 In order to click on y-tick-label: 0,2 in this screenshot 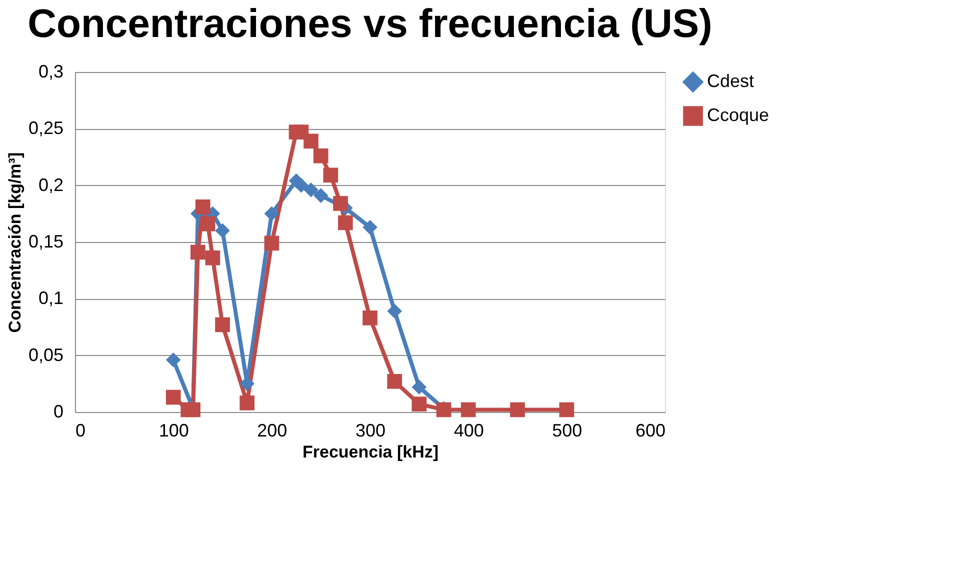, I will do `click(51, 184)`.